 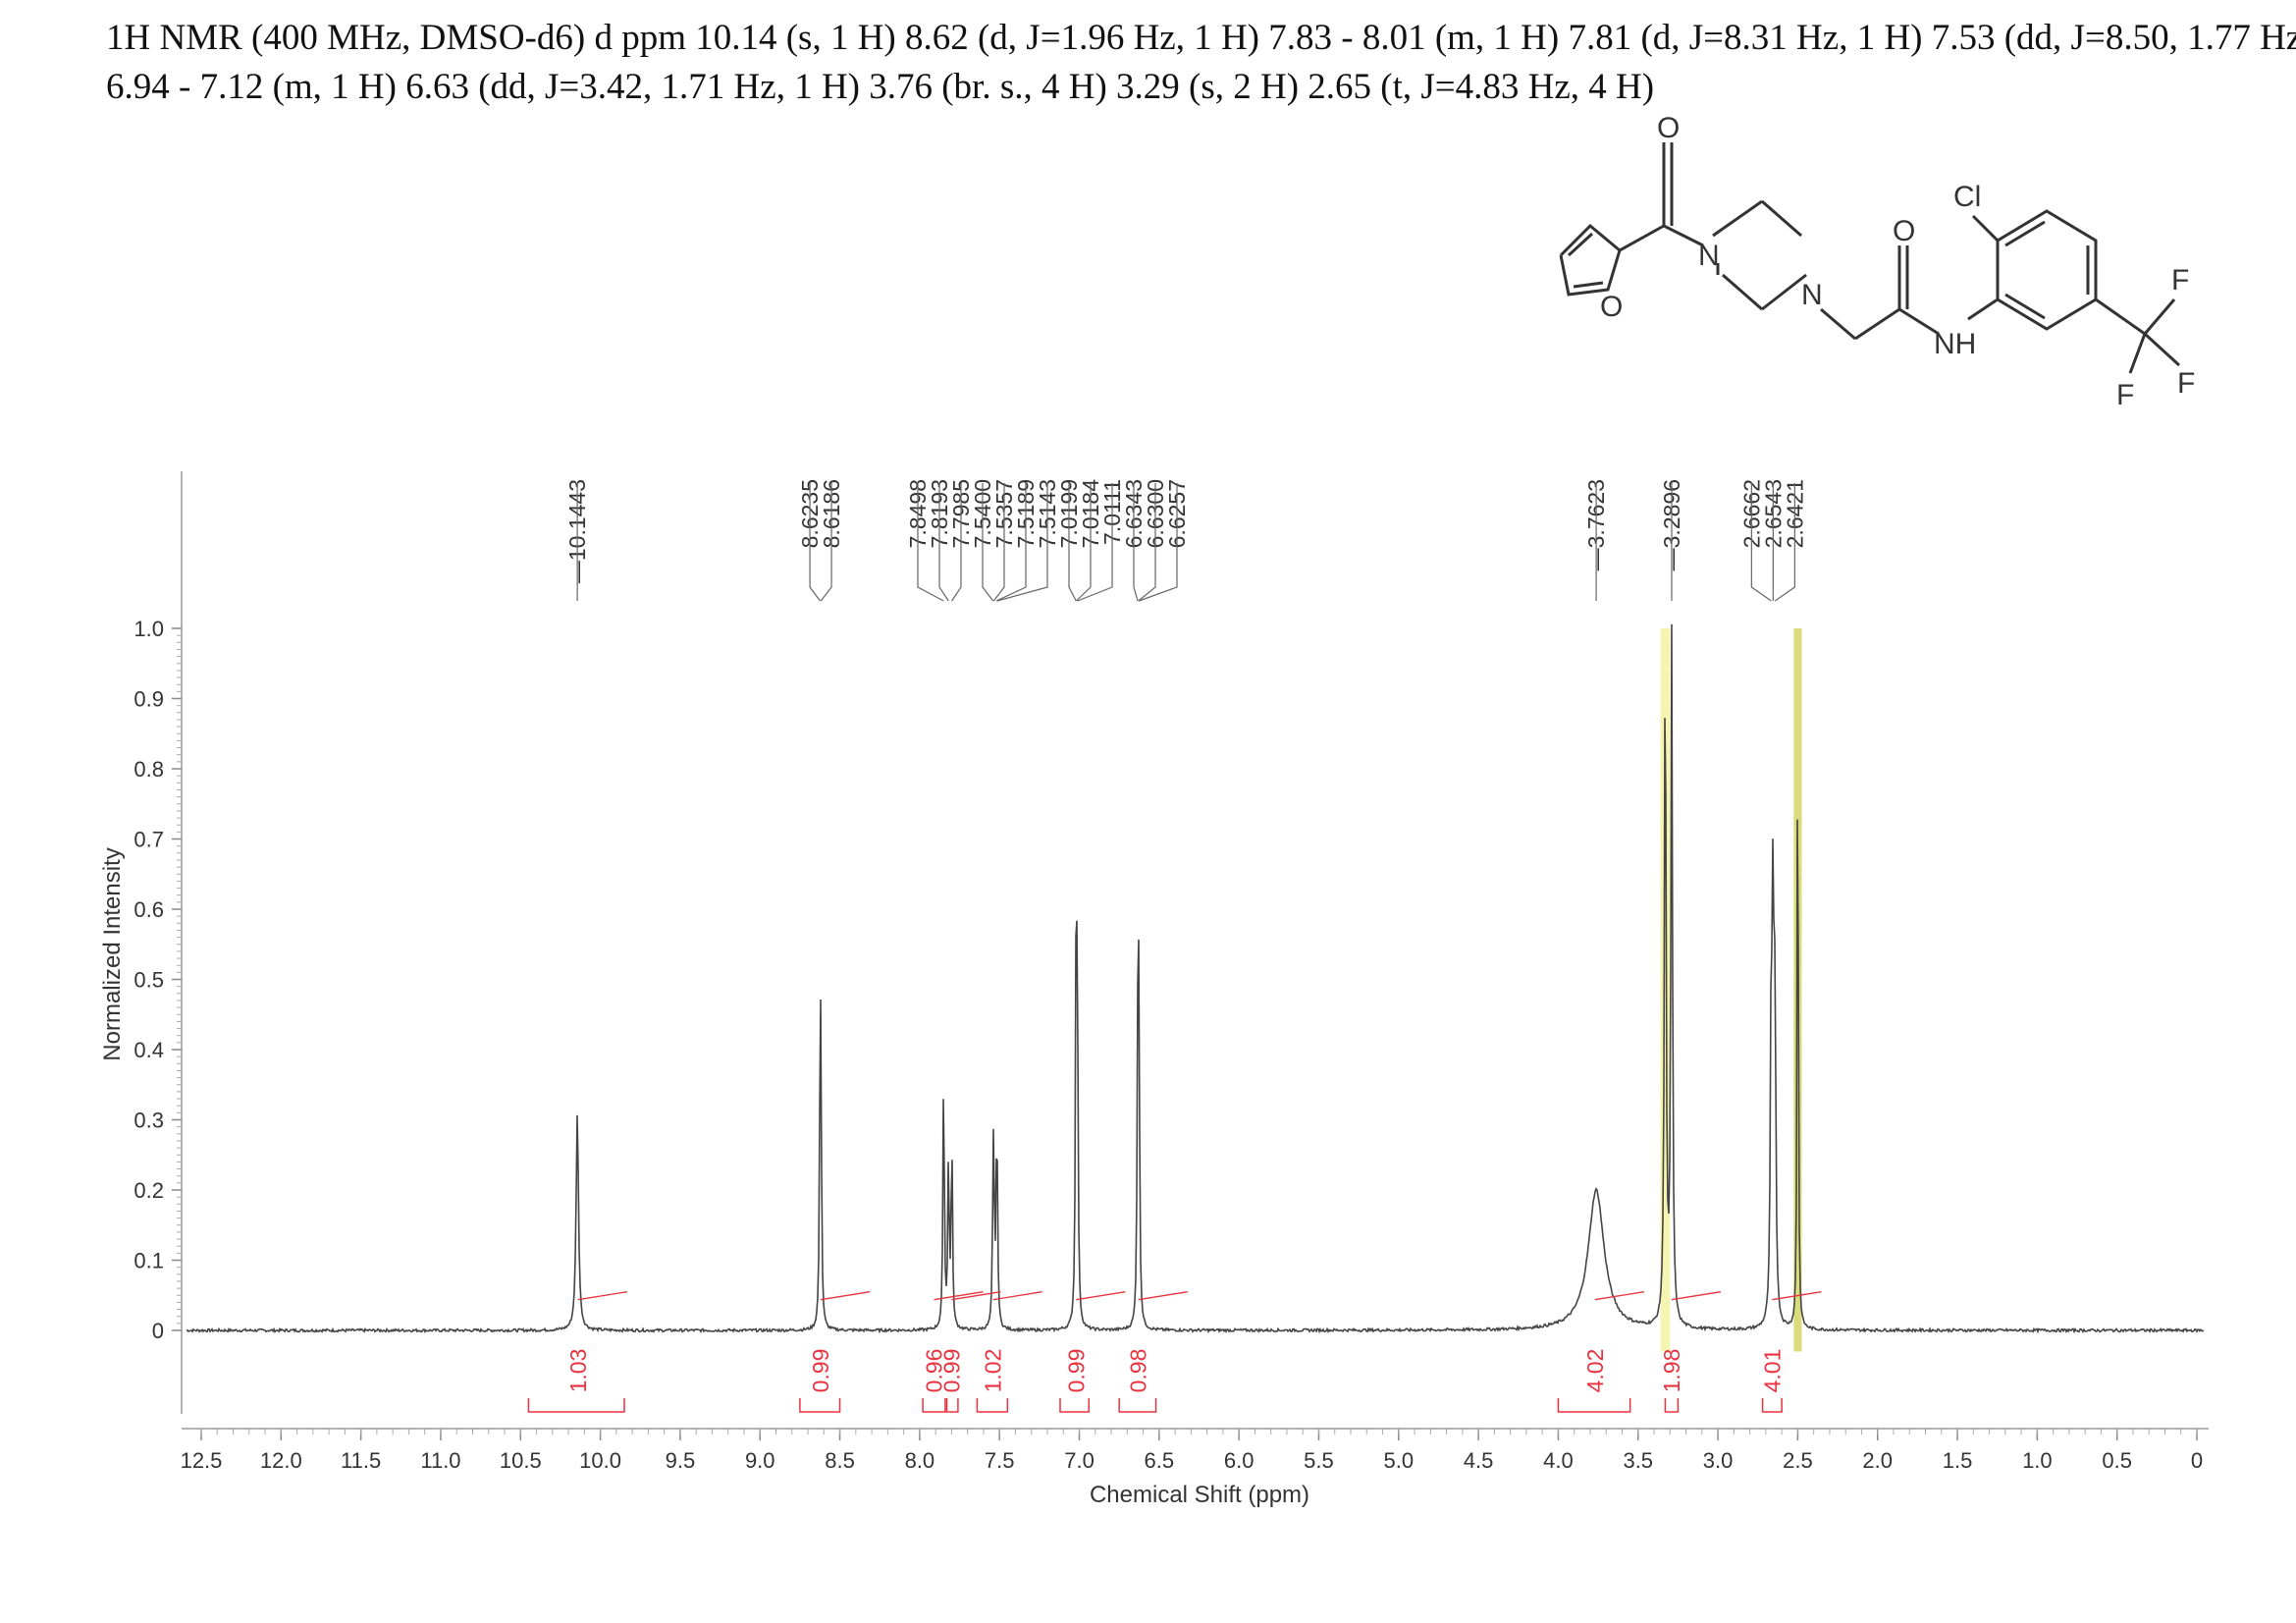 I want to click on x-tick-label: 1.0, so click(x=2038, y=1460).